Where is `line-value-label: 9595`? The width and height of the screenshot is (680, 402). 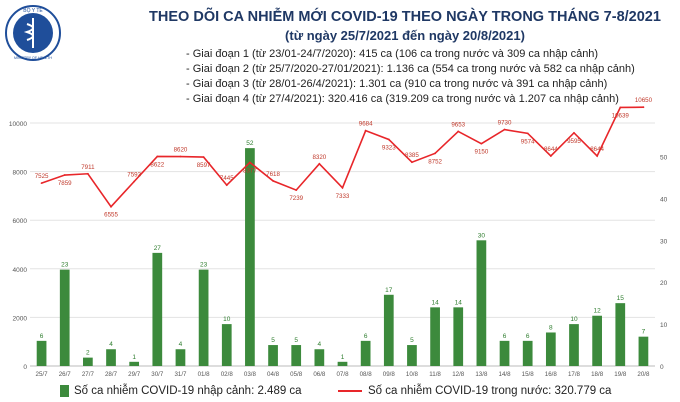 line-value-label: 9595 is located at coordinates (574, 141).